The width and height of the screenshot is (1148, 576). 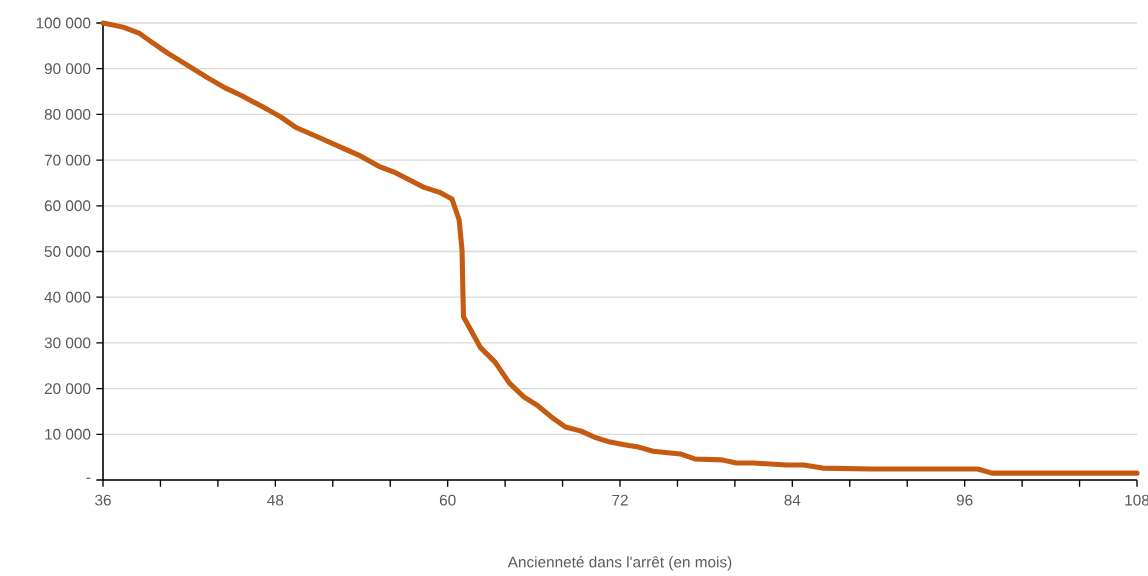 I want to click on y-tick-label: 60 000, so click(x=67, y=206).